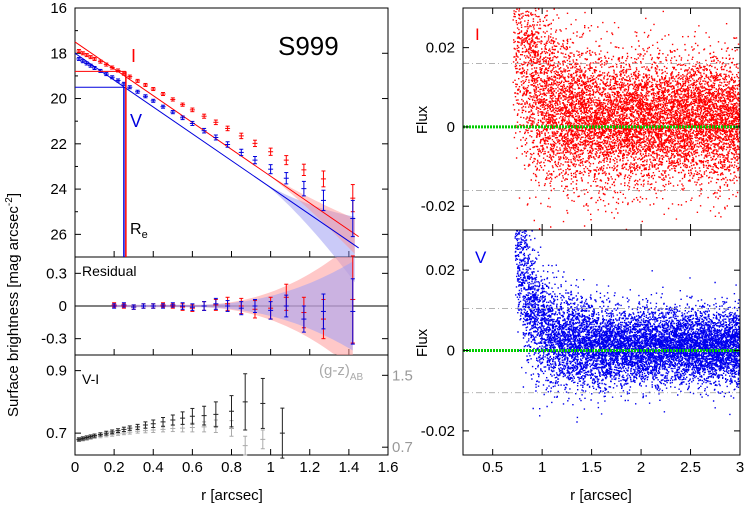 Image resolution: width=747 pixels, height=506 pixels. I want to click on band-label-V: V, so click(136, 121).